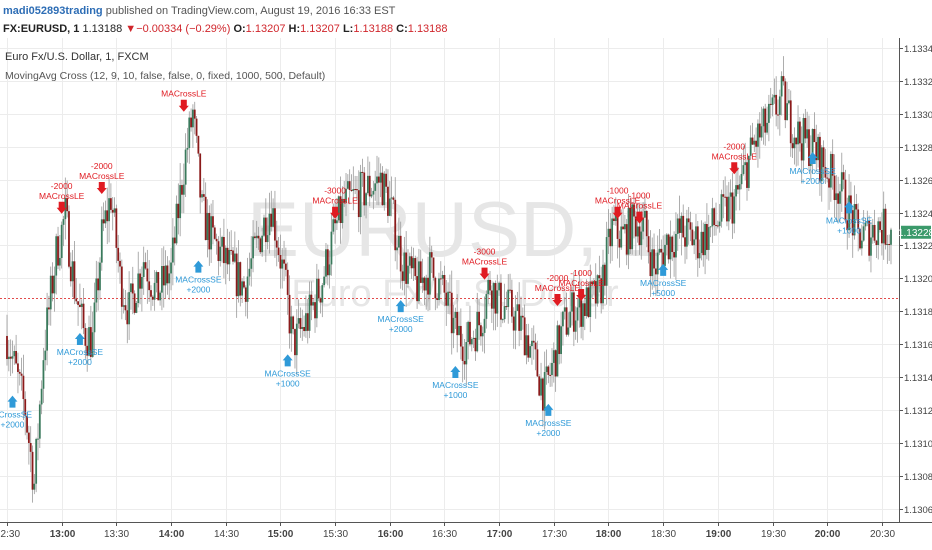  I want to click on price-tick-label: 1.13100, so click(918, 444).